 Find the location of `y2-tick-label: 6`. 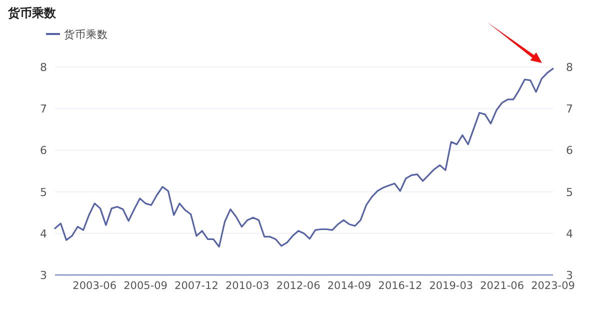

y2-tick-label: 6 is located at coordinates (569, 151).